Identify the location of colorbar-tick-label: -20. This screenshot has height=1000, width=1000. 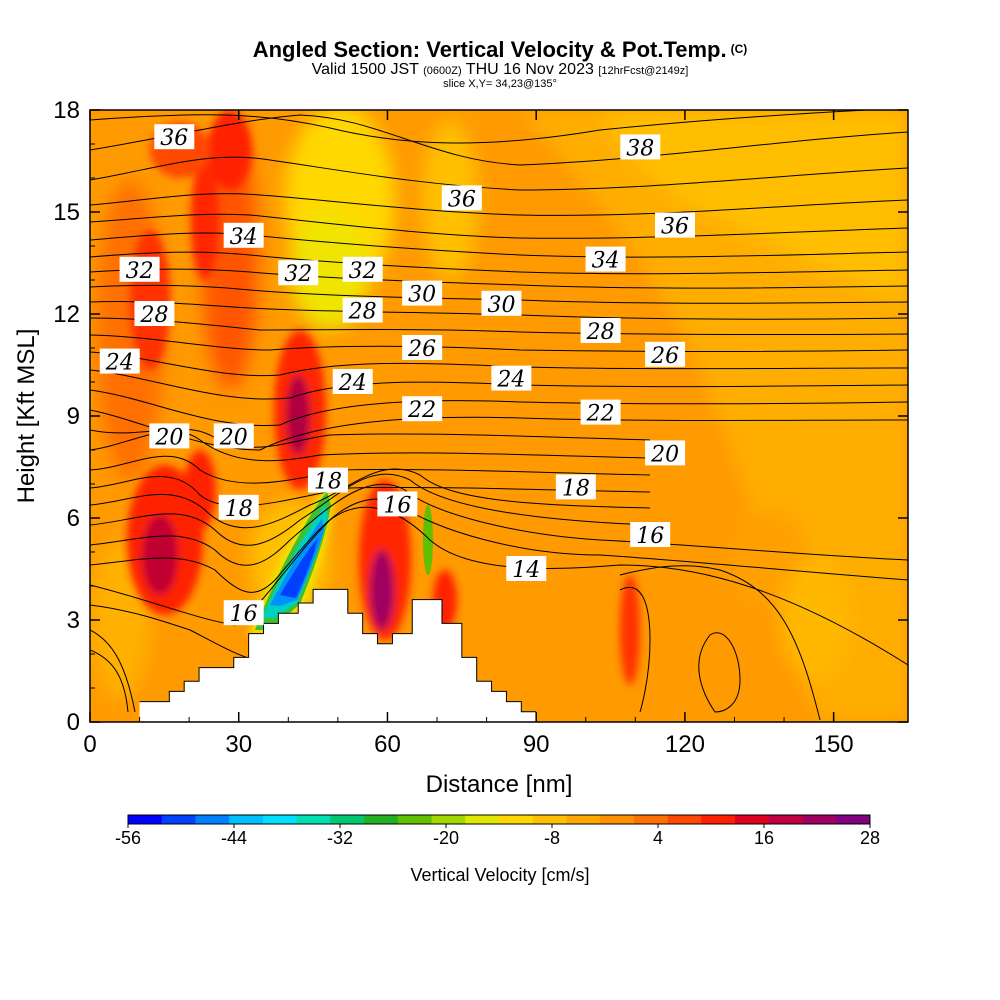
(446, 838).